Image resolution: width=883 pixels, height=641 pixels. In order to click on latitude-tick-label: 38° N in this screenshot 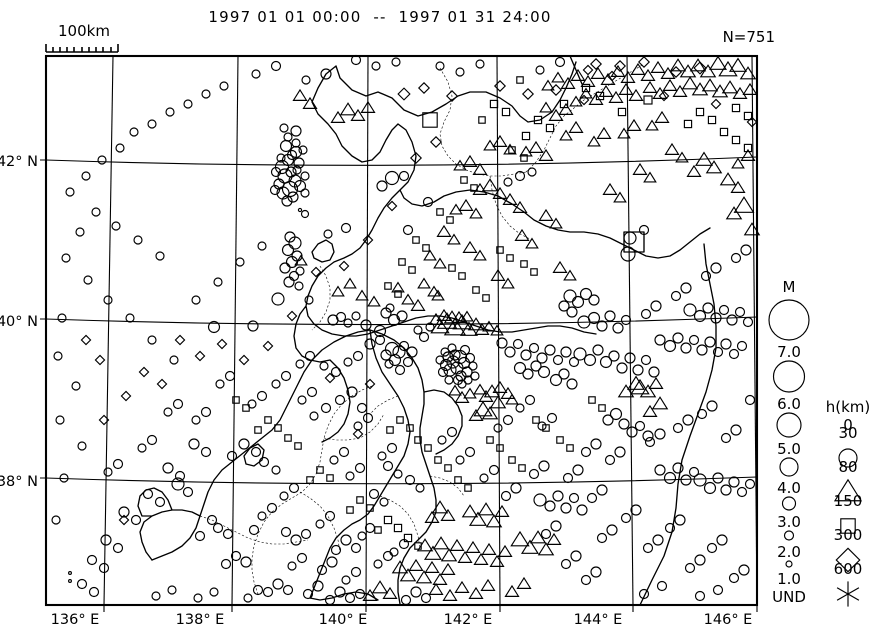, I will do `click(19, 482)`.